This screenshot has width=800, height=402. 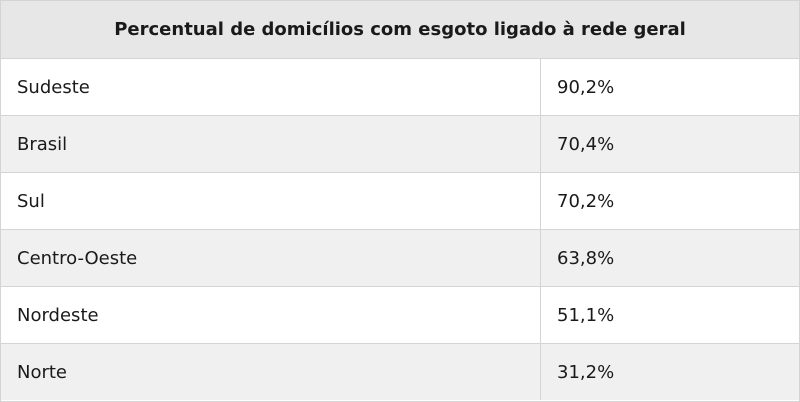 What do you see at coordinates (586, 201) in the screenshot?
I see `value-cell: 70,2%` at bounding box center [586, 201].